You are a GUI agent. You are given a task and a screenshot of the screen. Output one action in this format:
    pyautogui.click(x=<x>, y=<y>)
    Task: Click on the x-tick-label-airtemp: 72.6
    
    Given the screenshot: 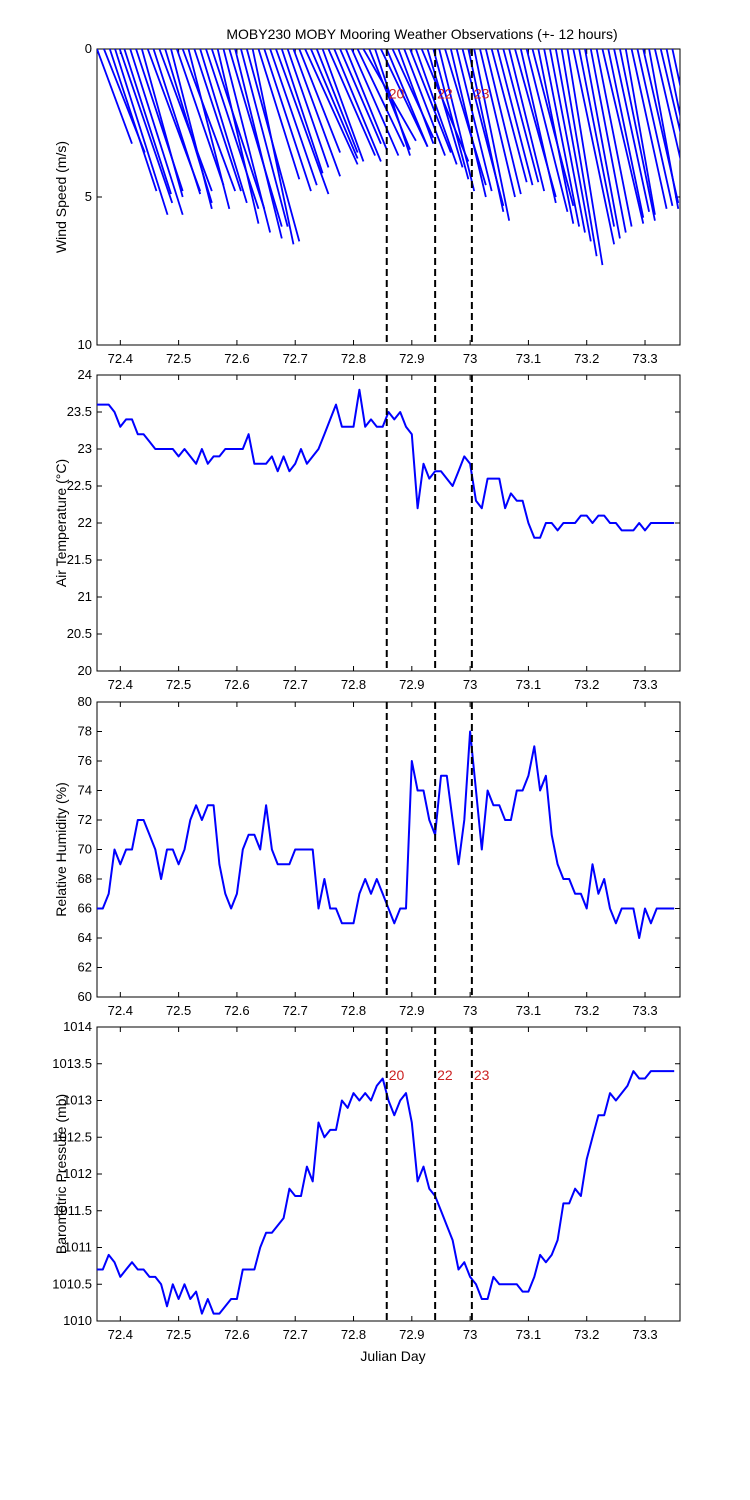 What is the action you would take?
    pyautogui.click(x=236, y=684)
    